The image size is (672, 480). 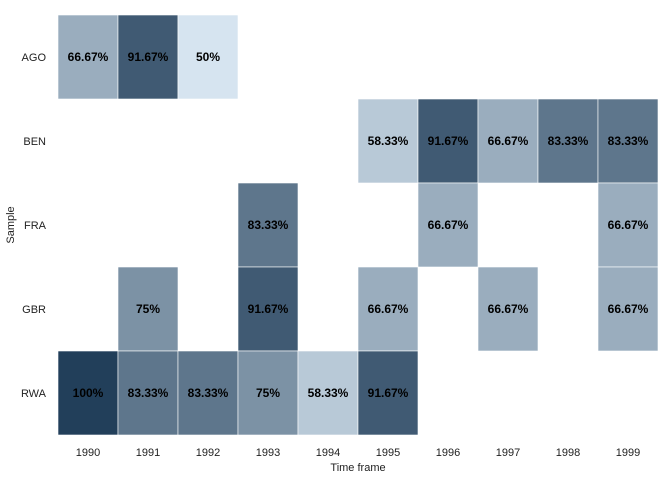 What do you see at coordinates (628, 453) in the screenshot?
I see `x-tick-label: 1999` at bounding box center [628, 453].